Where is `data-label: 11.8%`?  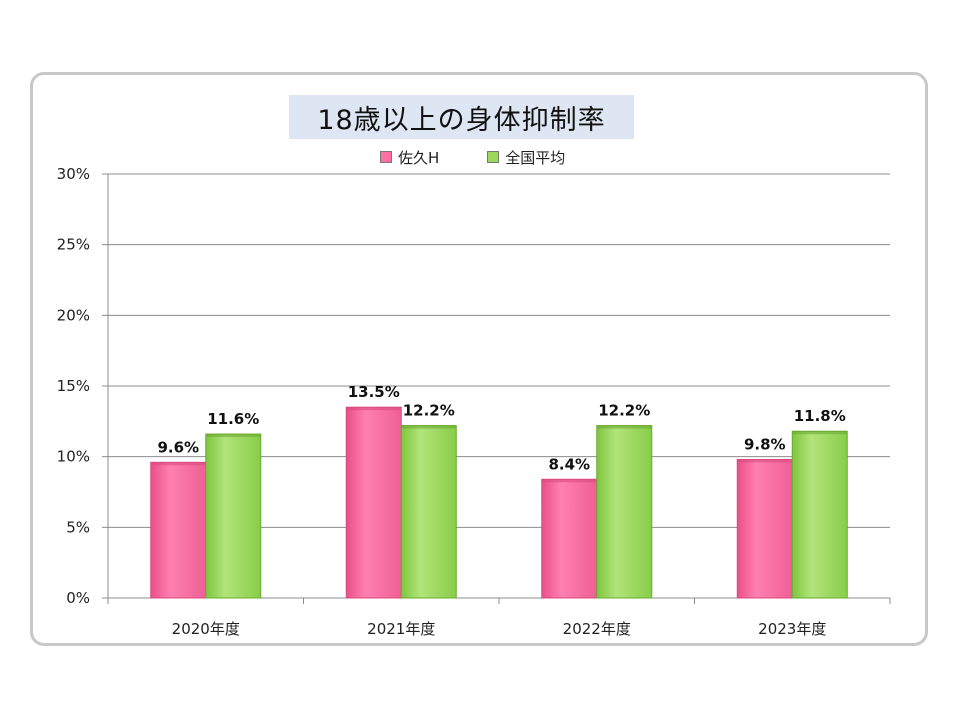
data-label: 11.8% is located at coordinates (820, 416).